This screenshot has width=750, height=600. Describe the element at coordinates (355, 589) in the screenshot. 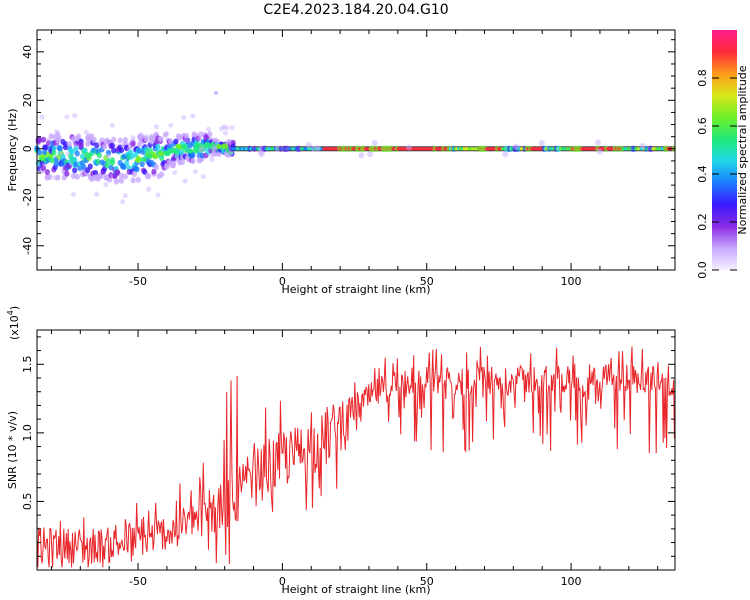

I see `snr-xlabel: Height of straight line (km)` at that location.